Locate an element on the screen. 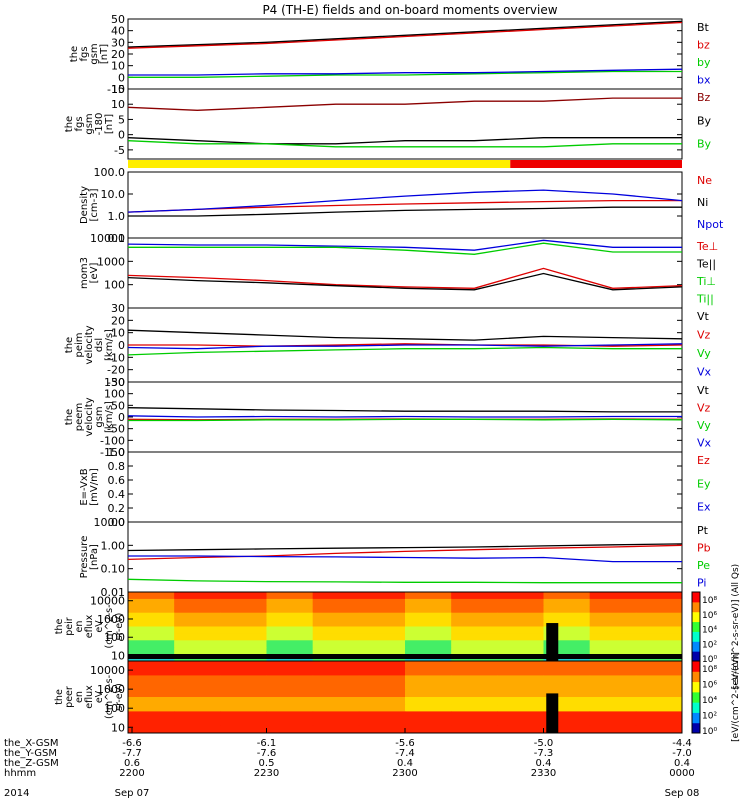 The height and width of the screenshot is (800, 750). series-line-Ti⊥ is located at coordinates (404, 245).